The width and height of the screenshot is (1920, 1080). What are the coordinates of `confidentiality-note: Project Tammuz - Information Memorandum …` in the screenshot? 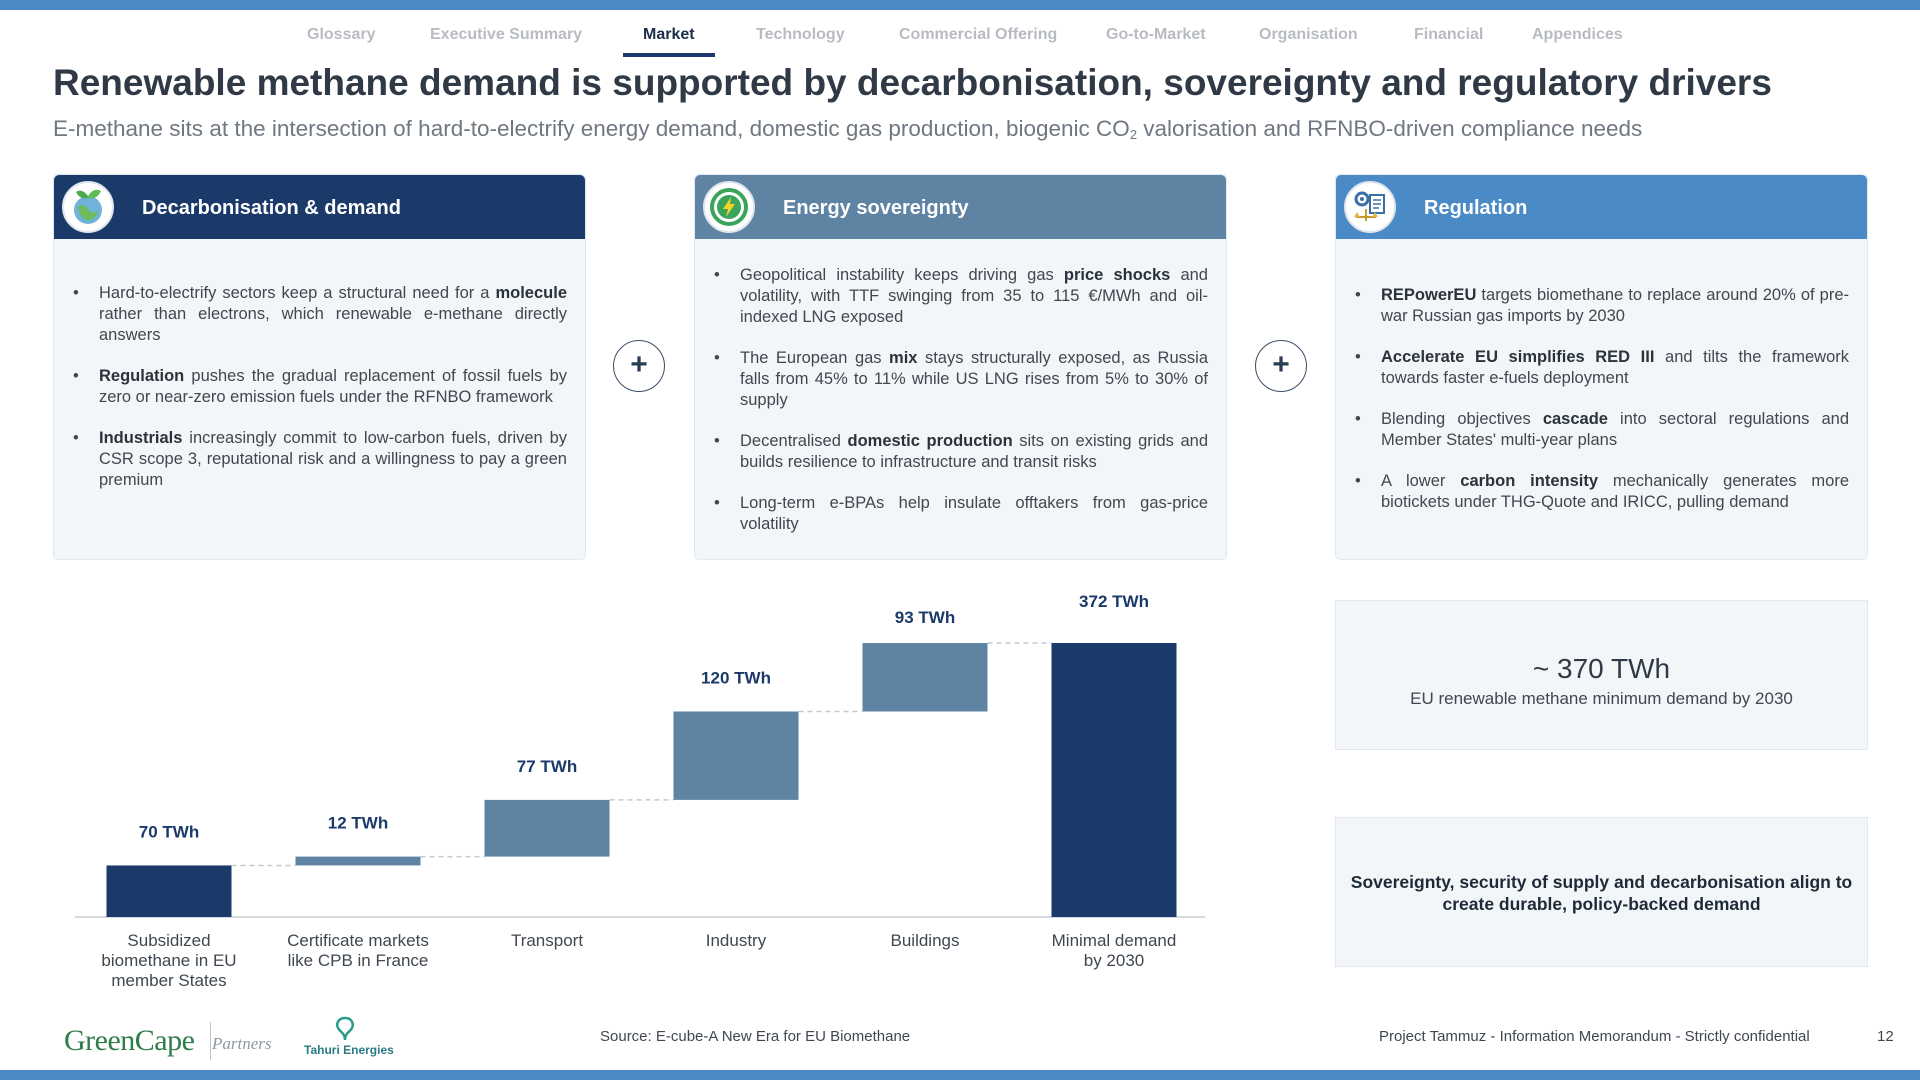 It's located at (1594, 1036).